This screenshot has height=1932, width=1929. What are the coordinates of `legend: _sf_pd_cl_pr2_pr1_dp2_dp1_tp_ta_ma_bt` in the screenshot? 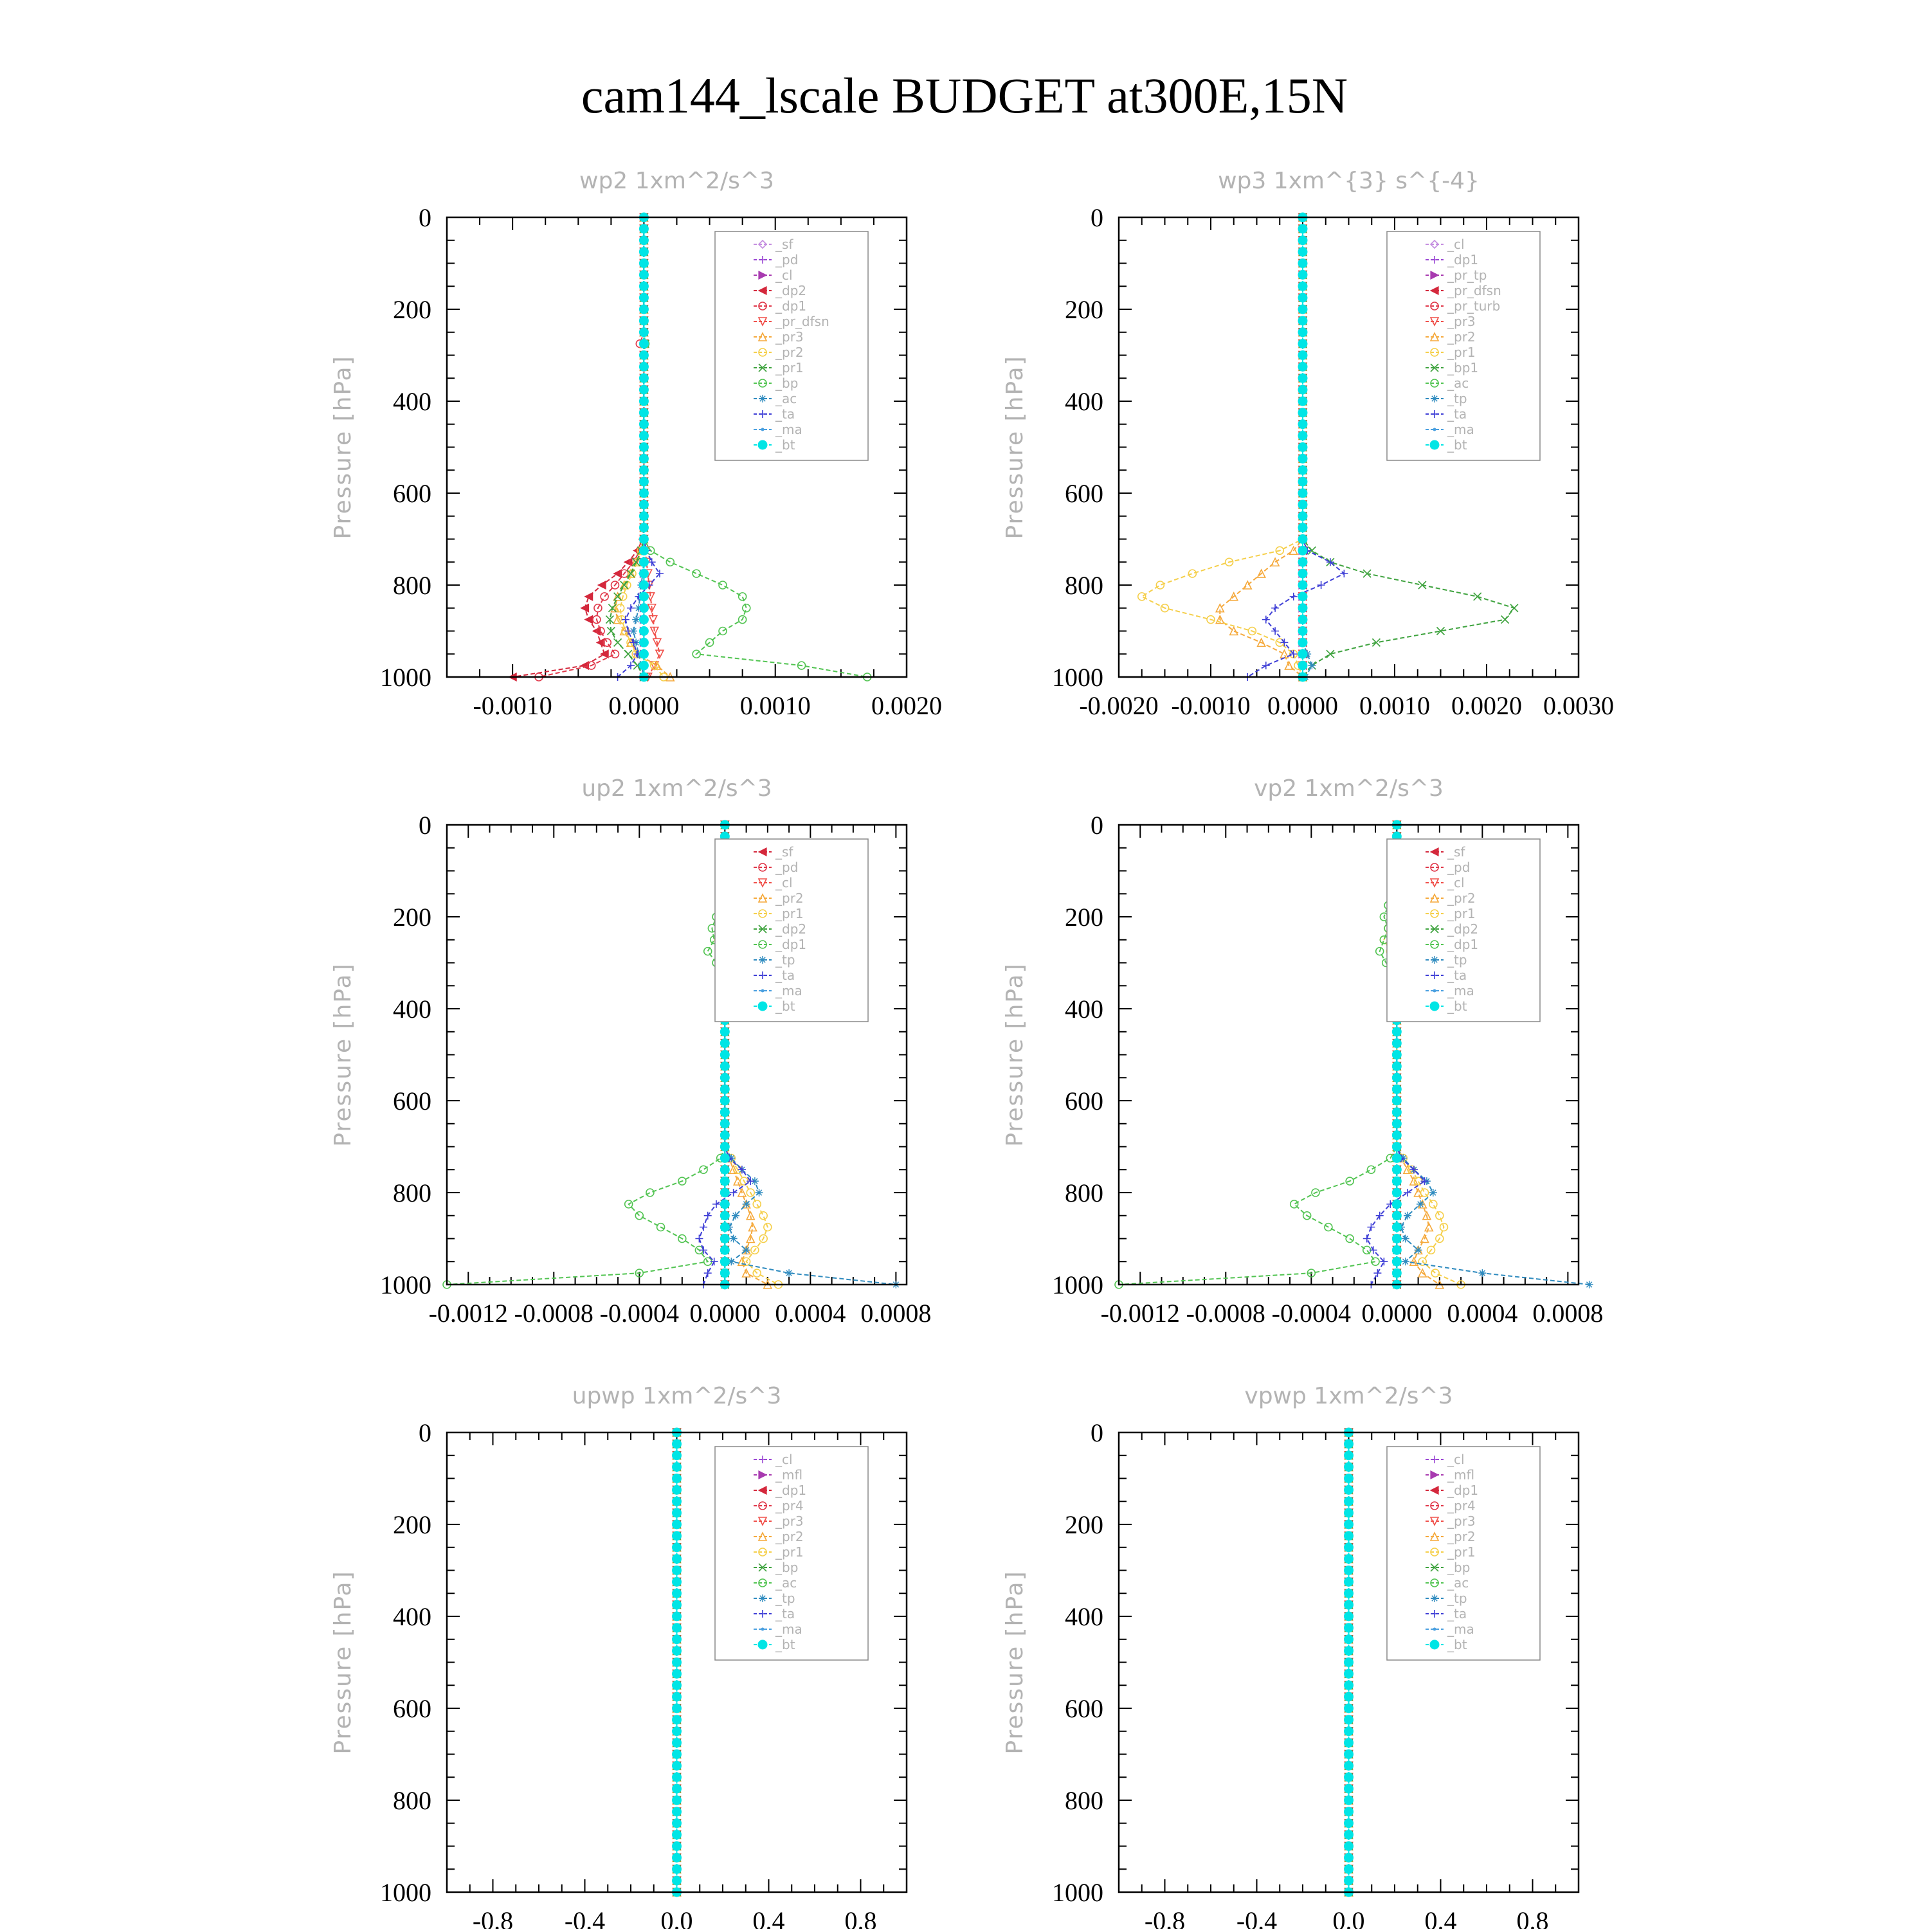 It's located at (791, 930).